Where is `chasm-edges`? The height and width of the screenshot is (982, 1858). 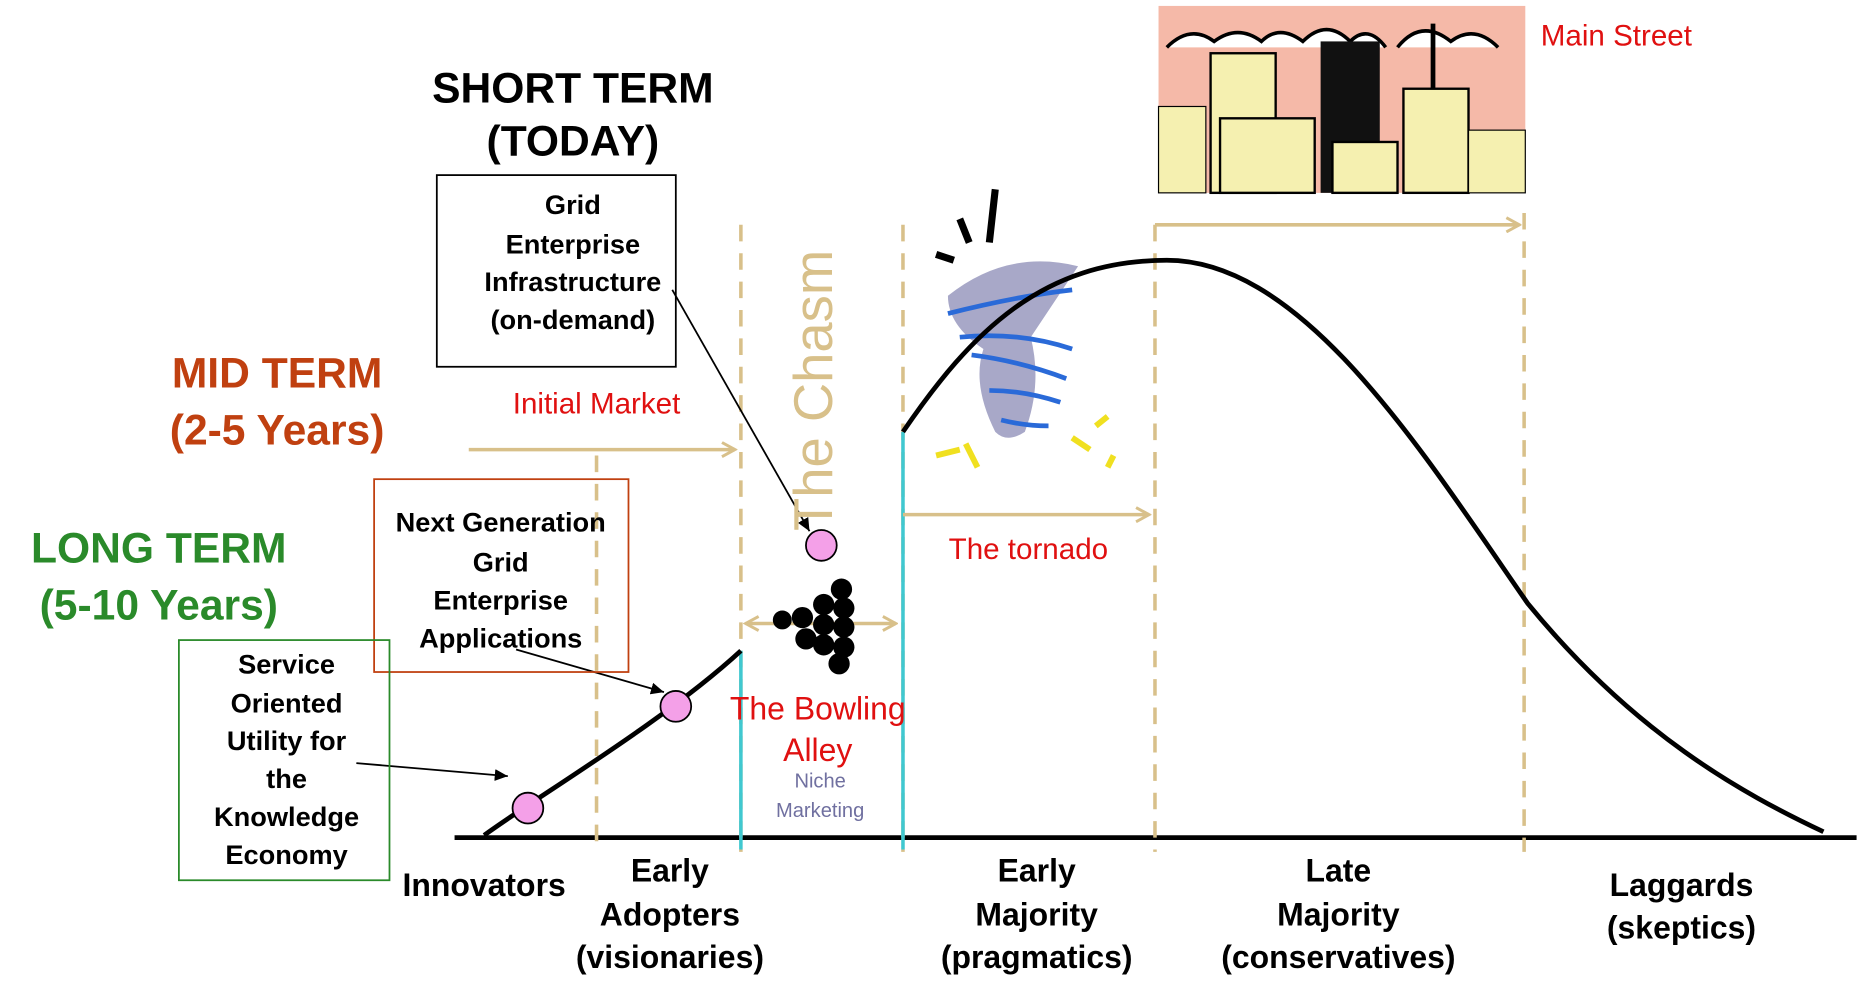
chasm-edges is located at coordinates (822, 640).